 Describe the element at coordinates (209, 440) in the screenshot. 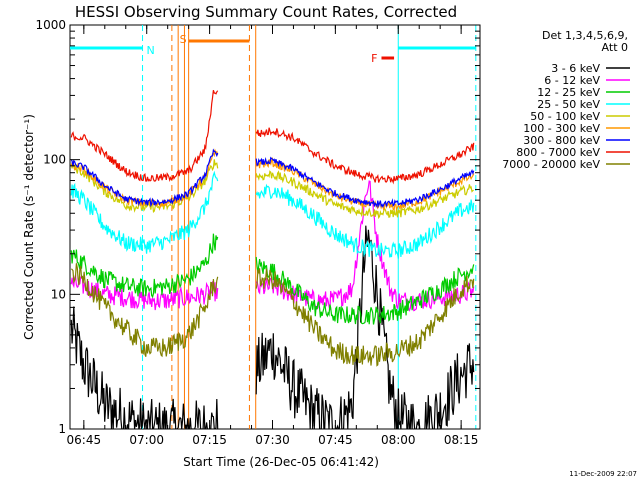

I see `x-tick-label: 07:15` at that location.